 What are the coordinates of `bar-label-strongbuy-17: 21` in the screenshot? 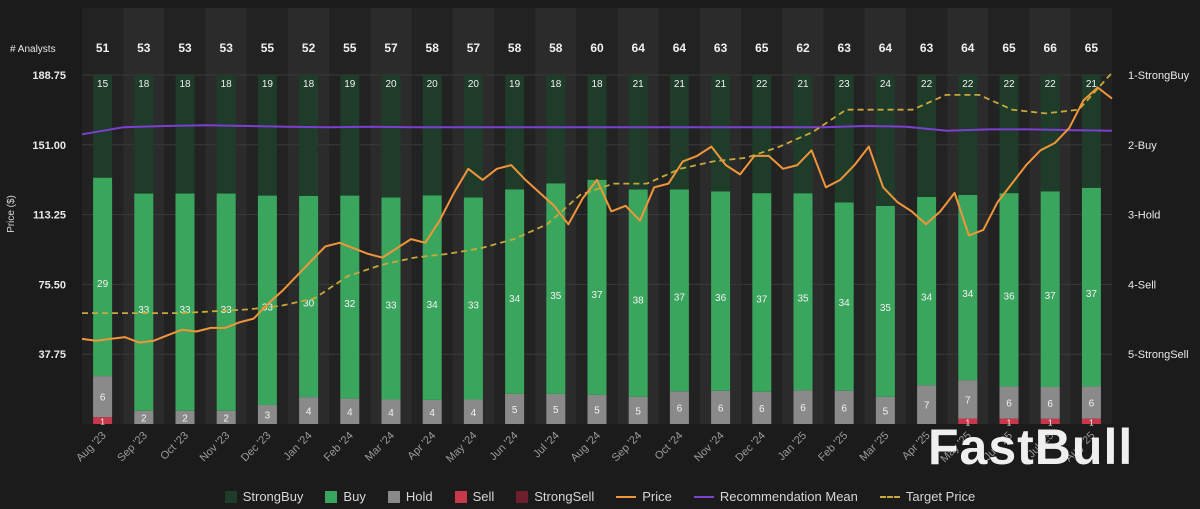 It's located at (803, 84).